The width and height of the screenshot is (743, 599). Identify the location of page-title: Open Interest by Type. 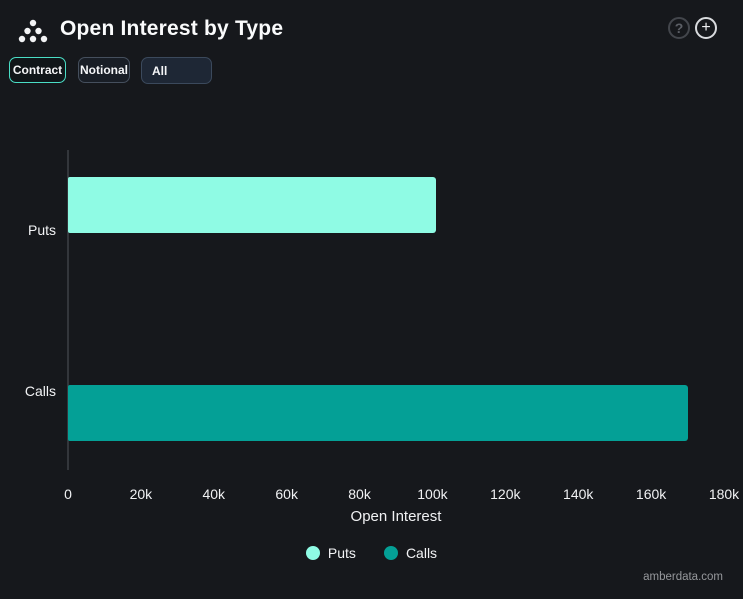
(172, 28).